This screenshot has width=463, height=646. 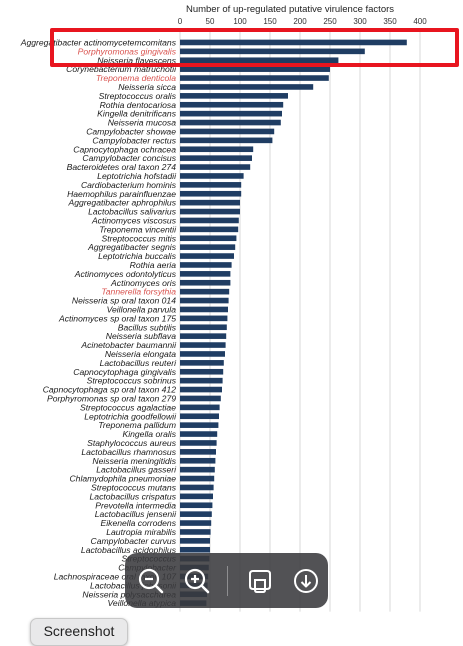 I want to click on category-label: Corynebacterium matruchotii, so click(x=121, y=69).